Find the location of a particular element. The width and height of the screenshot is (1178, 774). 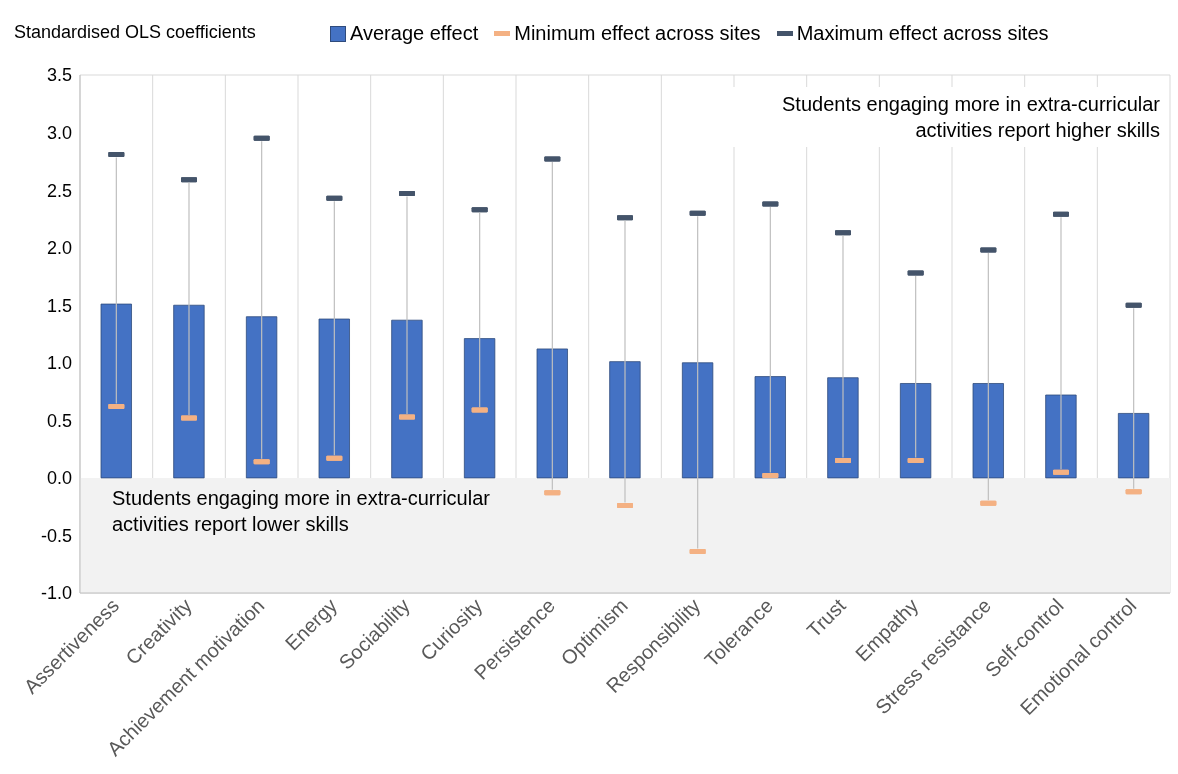

legend-label: Average effect is located at coordinates (414, 33).